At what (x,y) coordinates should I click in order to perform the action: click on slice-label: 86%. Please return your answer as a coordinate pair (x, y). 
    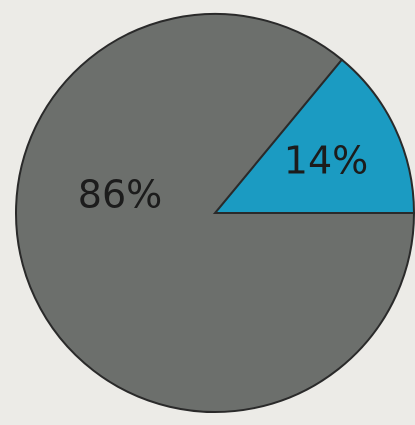
    Looking at the image, I should click on (120, 195).